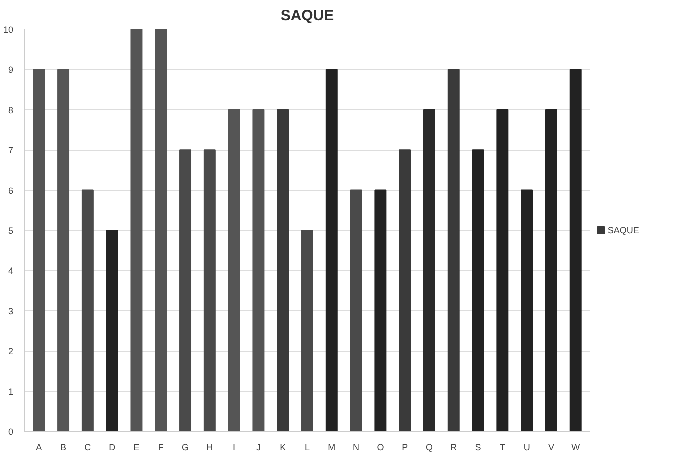  What do you see at coordinates (258, 447) in the screenshot?
I see `x-tick-label: J` at bounding box center [258, 447].